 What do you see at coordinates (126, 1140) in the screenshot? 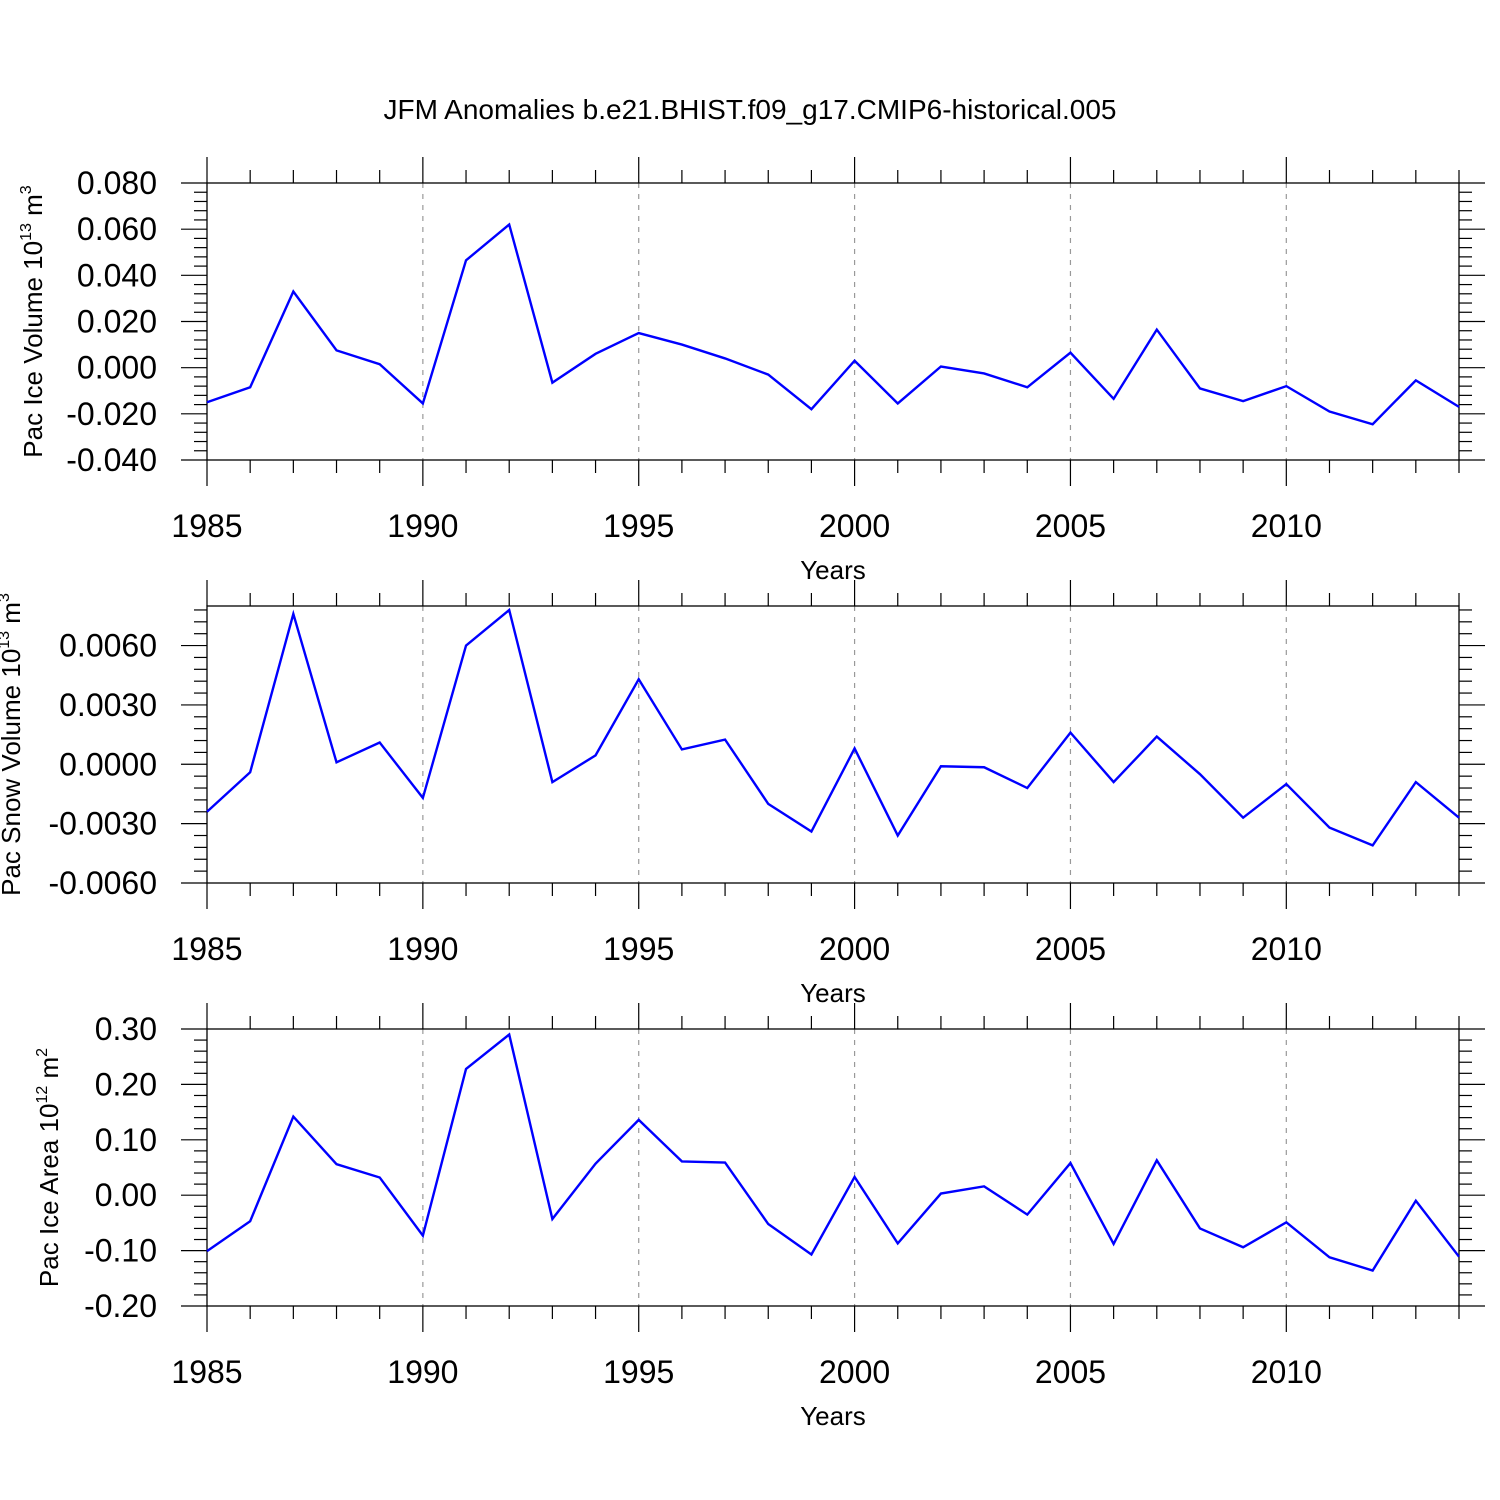
I see `y-tick-label: 0.10` at bounding box center [126, 1140].